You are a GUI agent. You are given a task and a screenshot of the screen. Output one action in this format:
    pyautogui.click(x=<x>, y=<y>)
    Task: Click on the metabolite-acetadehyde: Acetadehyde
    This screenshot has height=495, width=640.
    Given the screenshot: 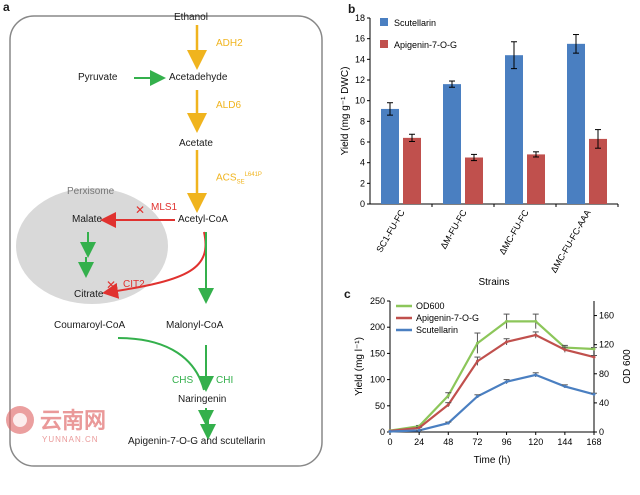 What is the action you would take?
    pyautogui.click(x=198, y=77)
    